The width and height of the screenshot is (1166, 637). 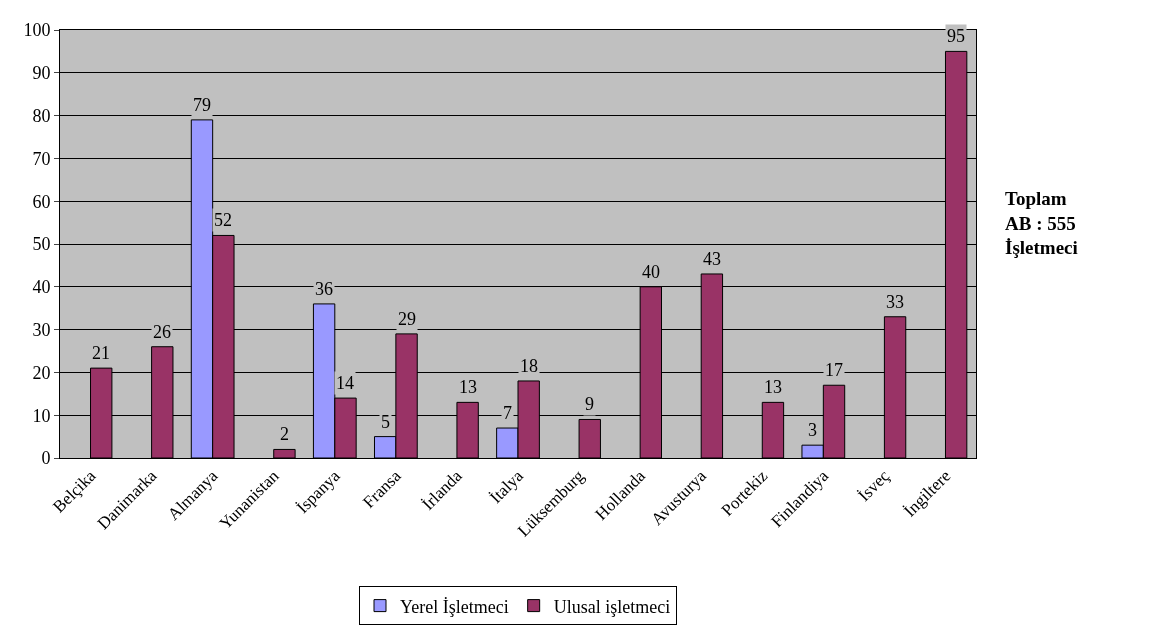 I want to click on y-tick-label: 10, so click(x=41, y=415).